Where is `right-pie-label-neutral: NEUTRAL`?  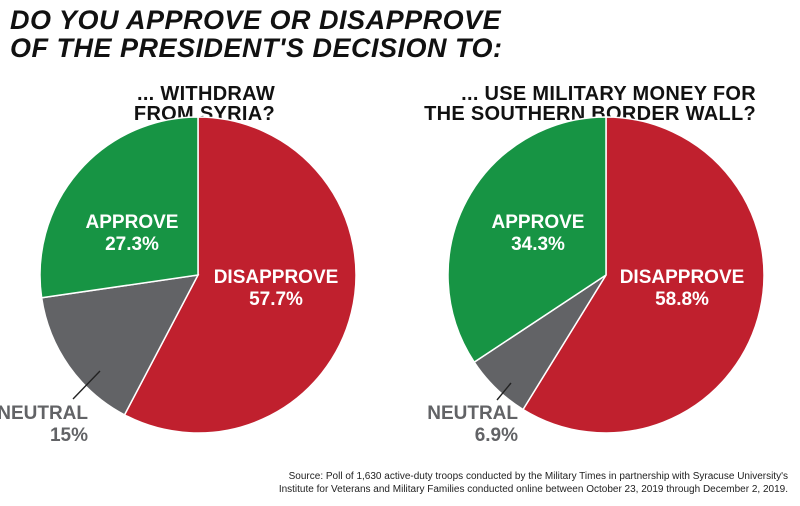 right-pie-label-neutral: NEUTRAL is located at coordinates (472, 413).